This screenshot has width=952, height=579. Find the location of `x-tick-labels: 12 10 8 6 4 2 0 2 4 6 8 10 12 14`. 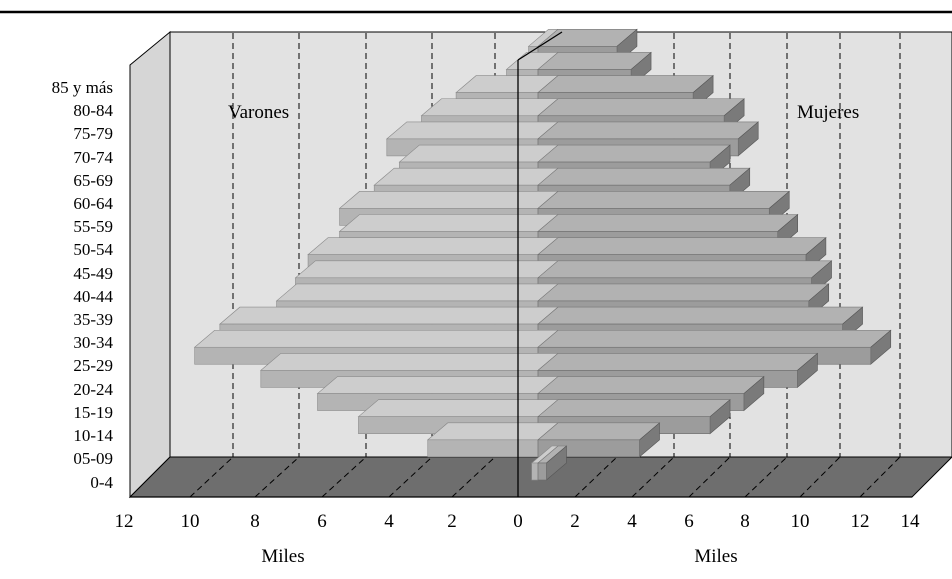

x-tick-labels: 12 10 8 6 4 2 0 2 4 6 8 10 12 14 is located at coordinates (518, 521).